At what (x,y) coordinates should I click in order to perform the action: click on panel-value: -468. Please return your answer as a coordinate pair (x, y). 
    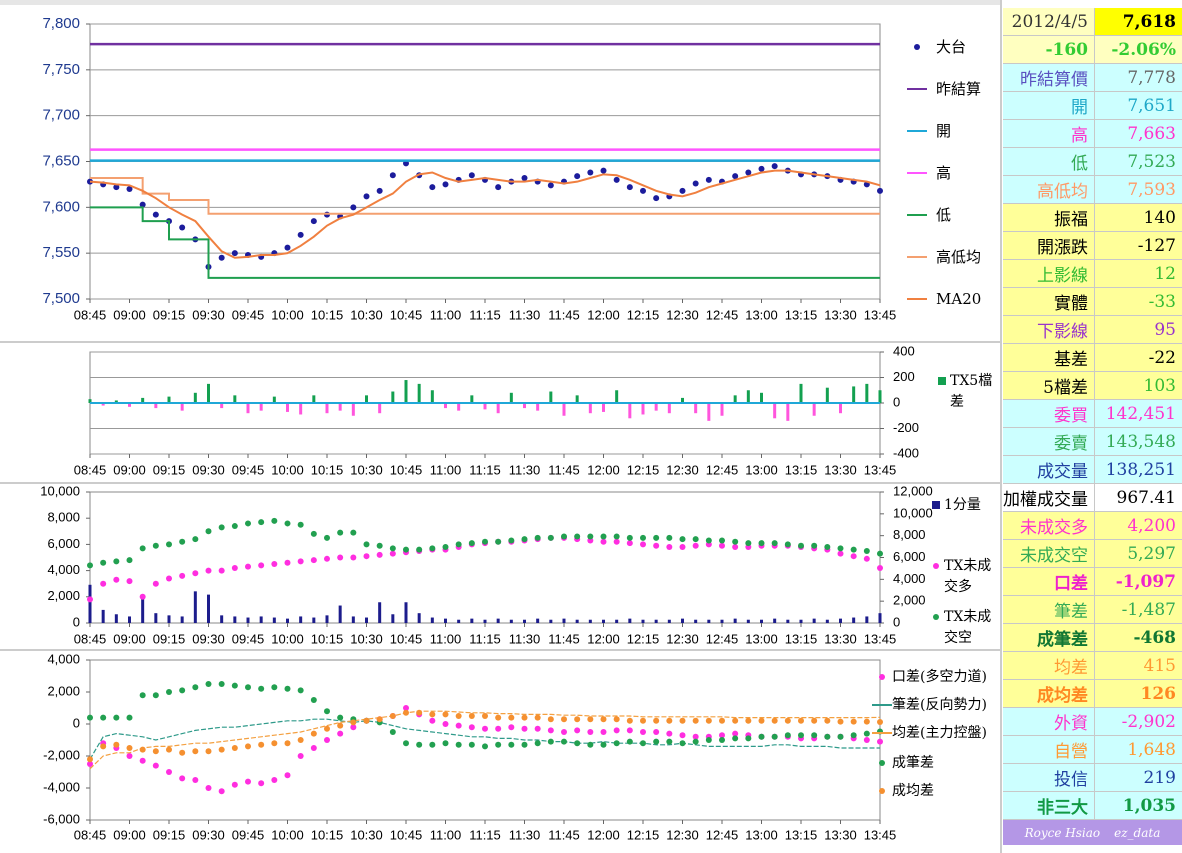
    Looking at the image, I should click on (1154, 637).